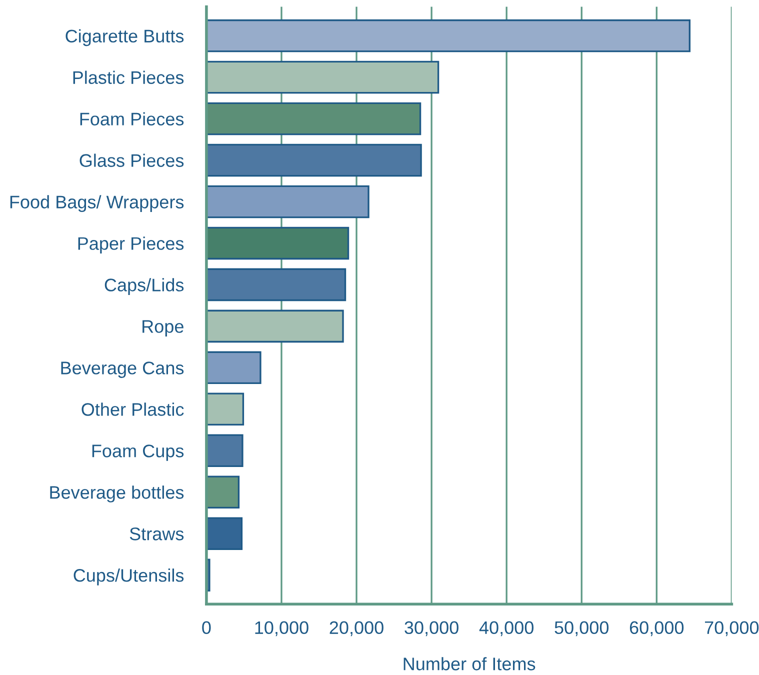 The image size is (759, 675). I want to click on y-tick-label: Paper Pieces, so click(131, 245).